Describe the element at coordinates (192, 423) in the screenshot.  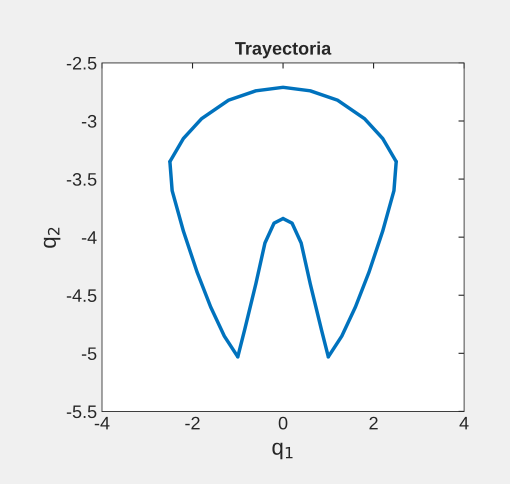
I see `x-tick-label: -2` at that location.